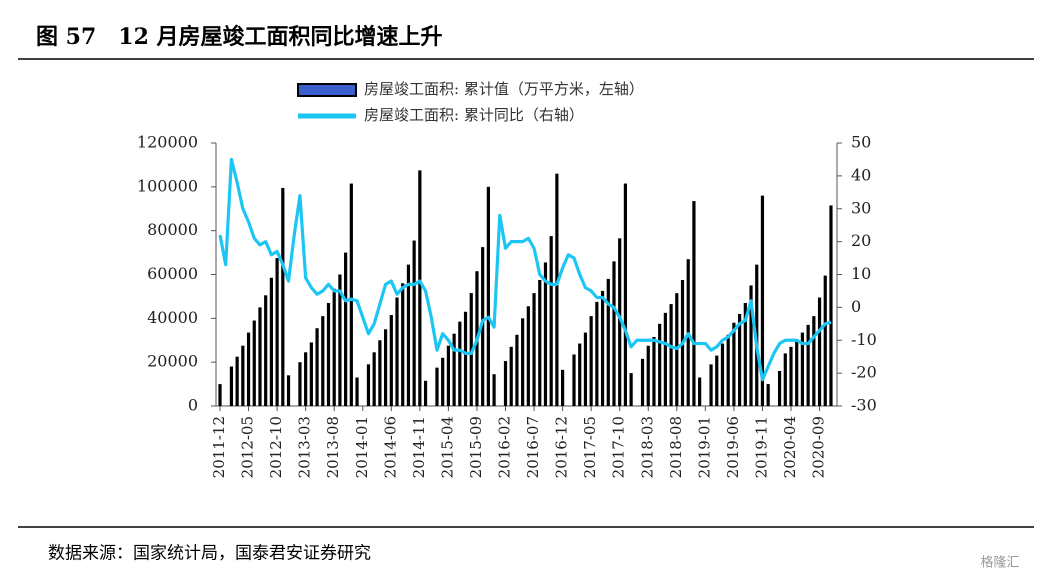  I want to click on x-tick-label: 2015-04, so click(447, 447).